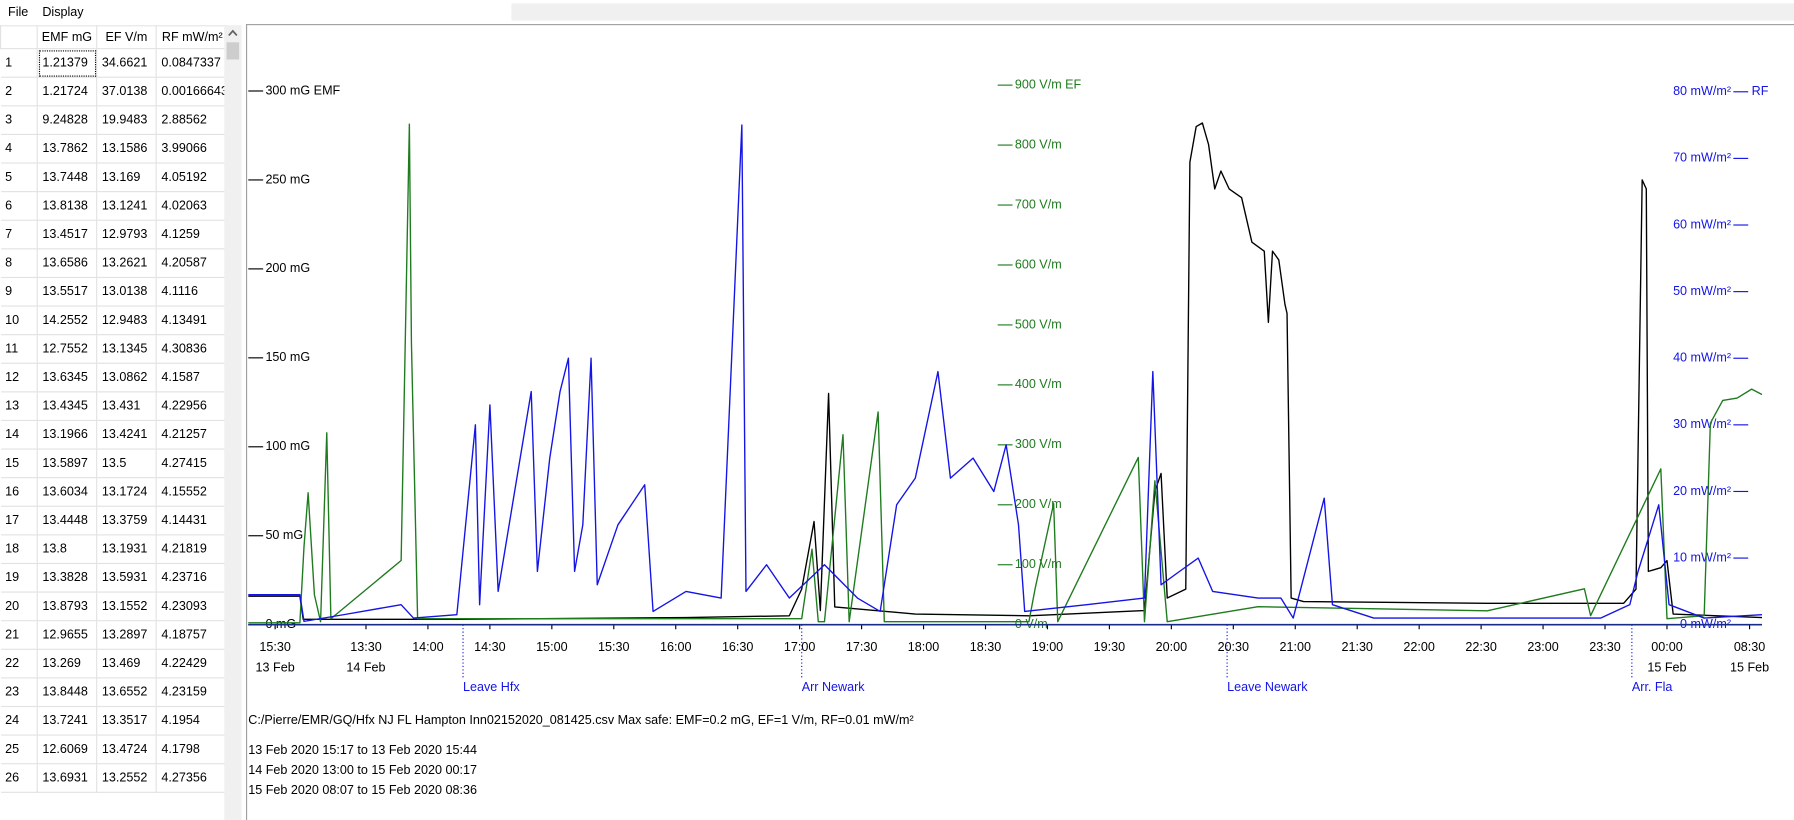 Image resolution: width=1794 pixels, height=820 pixels. I want to click on table-cell: 13.8448, so click(67, 692).